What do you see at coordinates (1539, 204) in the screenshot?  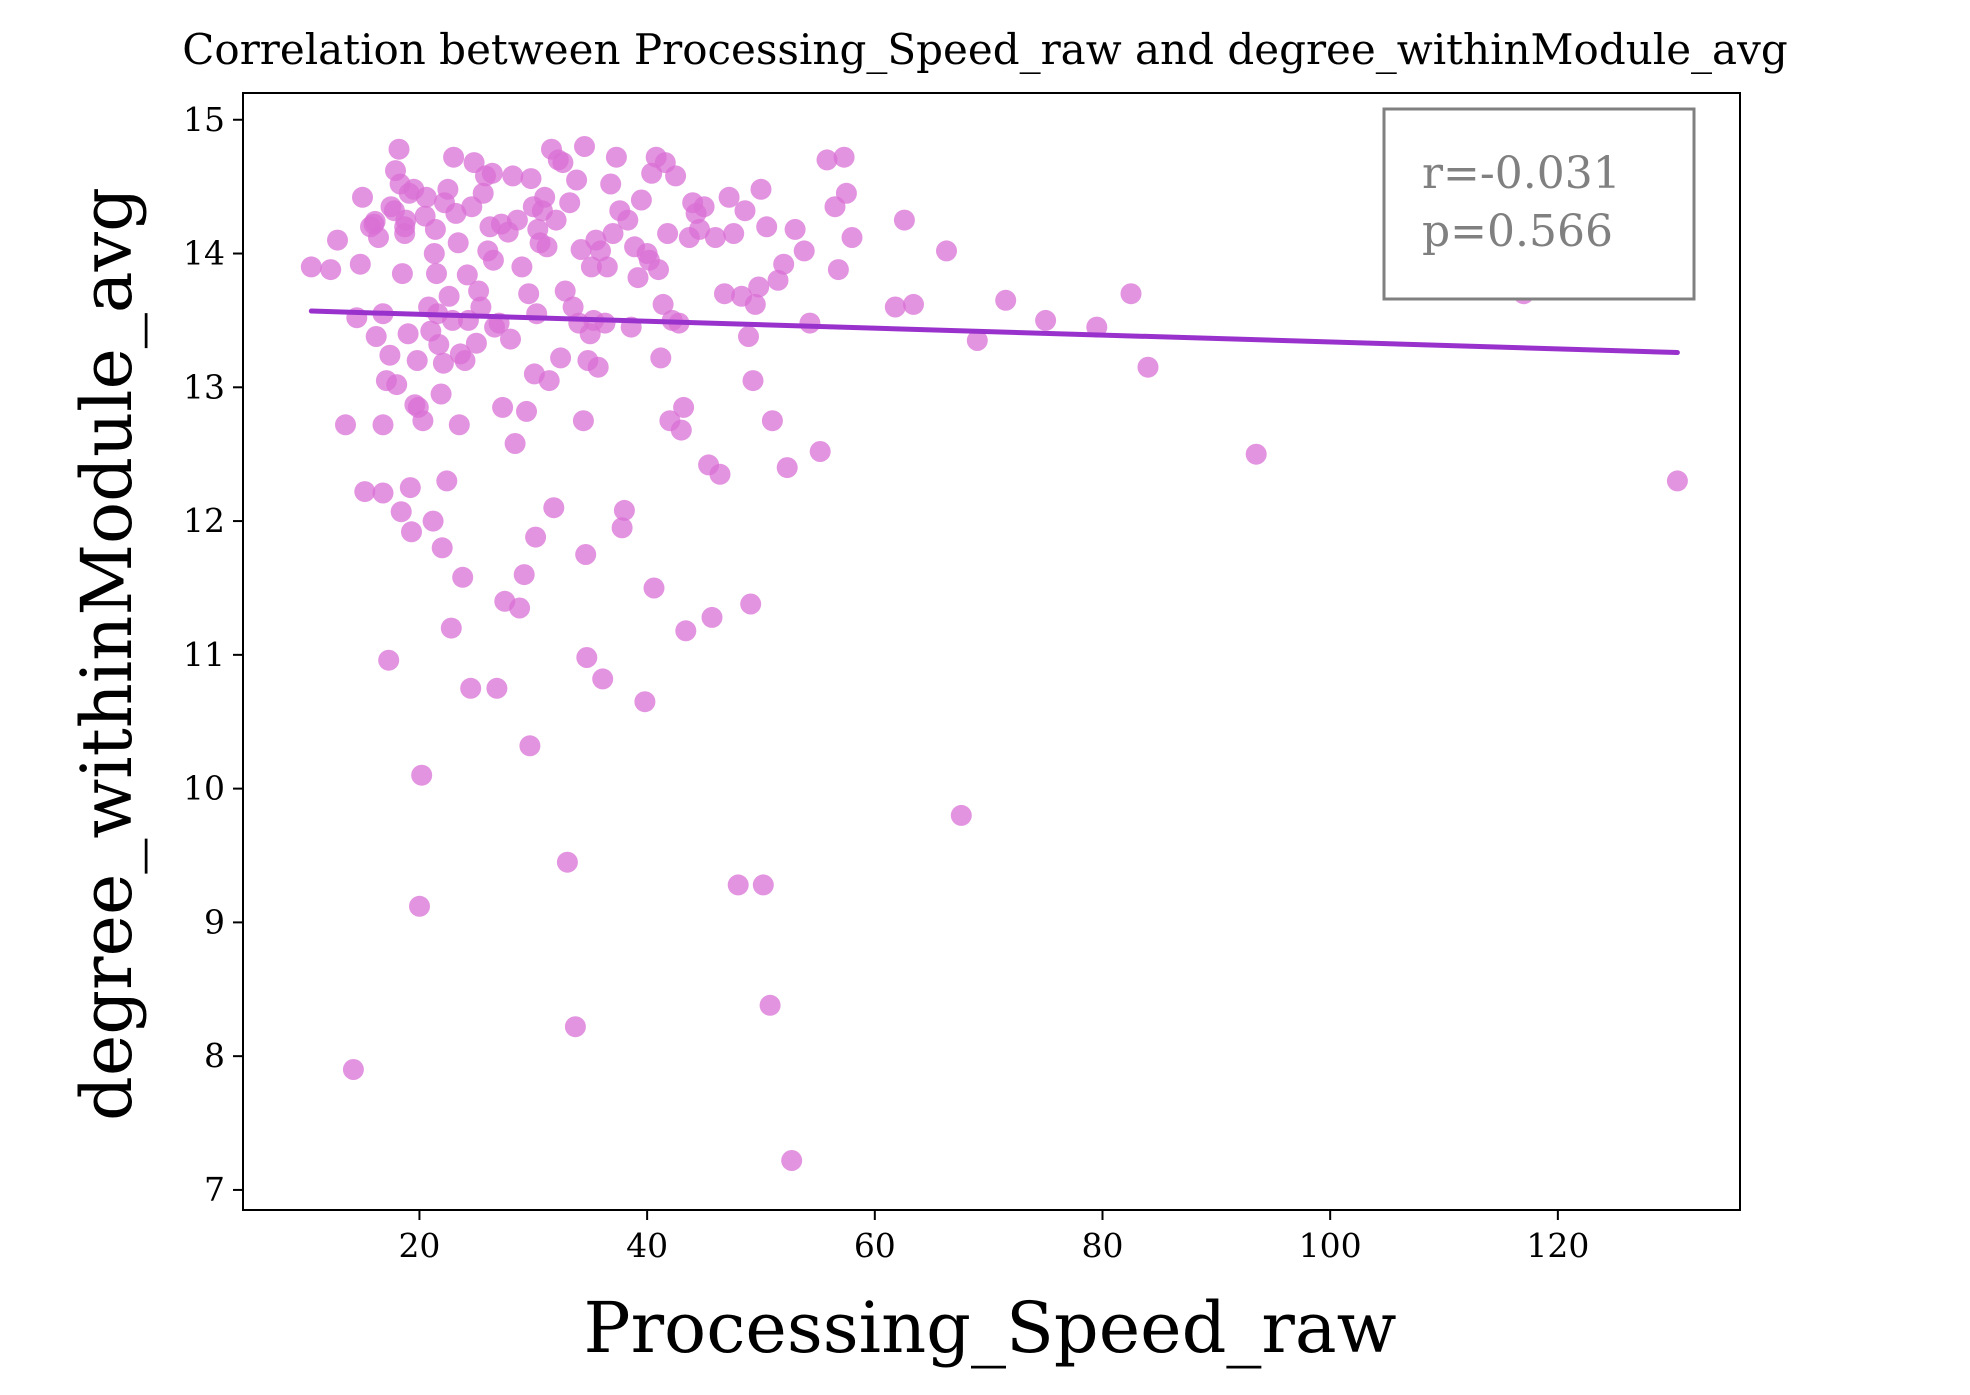 I see `stats-box: r=-0.031 p=0.566` at bounding box center [1539, 204].